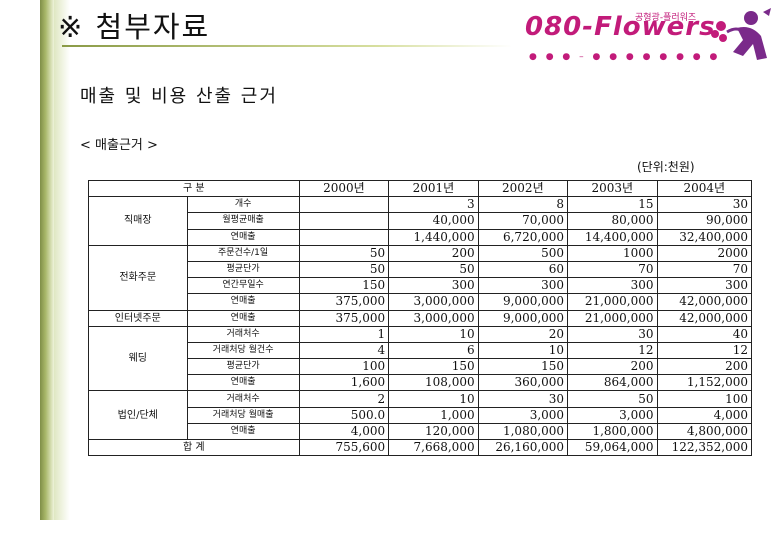 The height and width of the screenshot is (540, 780). I want to click on value-cell: 1000, so click(612, 253).